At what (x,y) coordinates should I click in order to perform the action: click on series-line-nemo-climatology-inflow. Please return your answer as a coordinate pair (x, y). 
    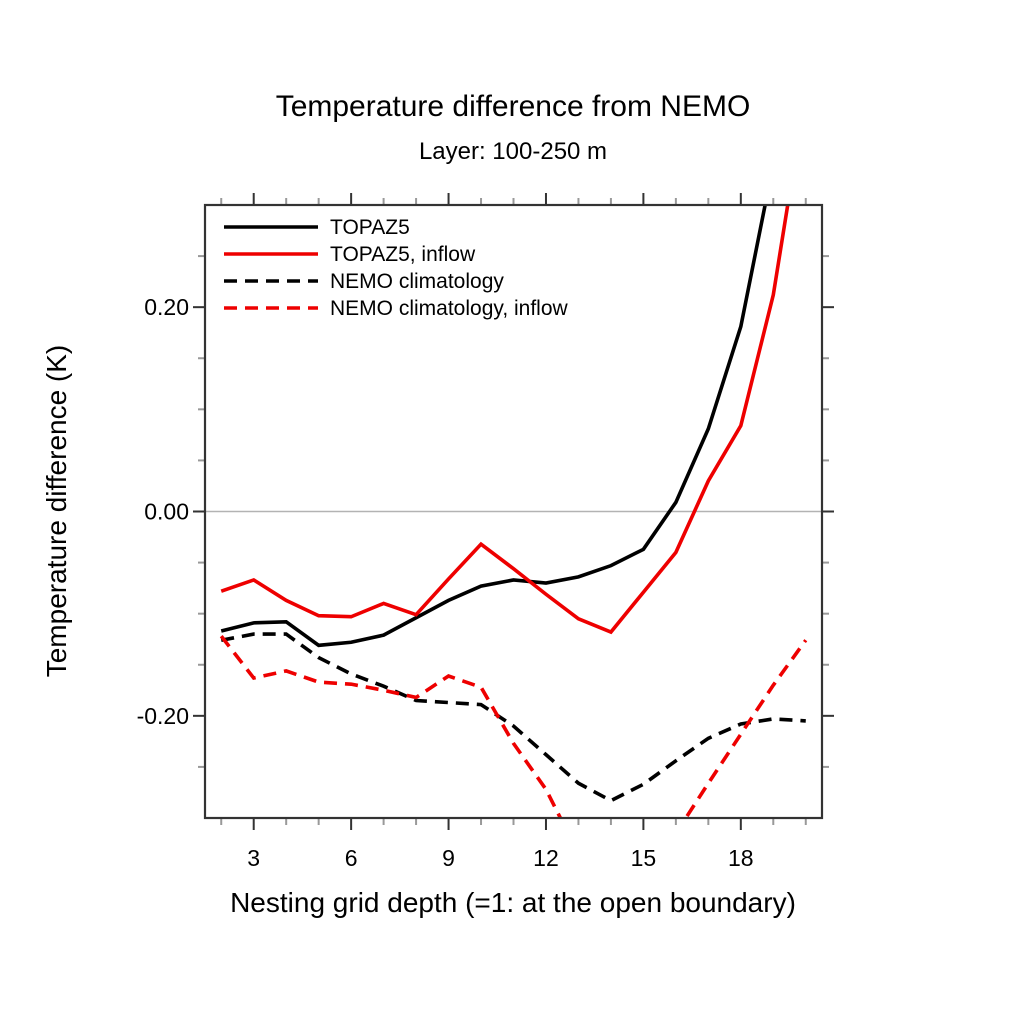
    Looking at the image, I should click on (513, 726).